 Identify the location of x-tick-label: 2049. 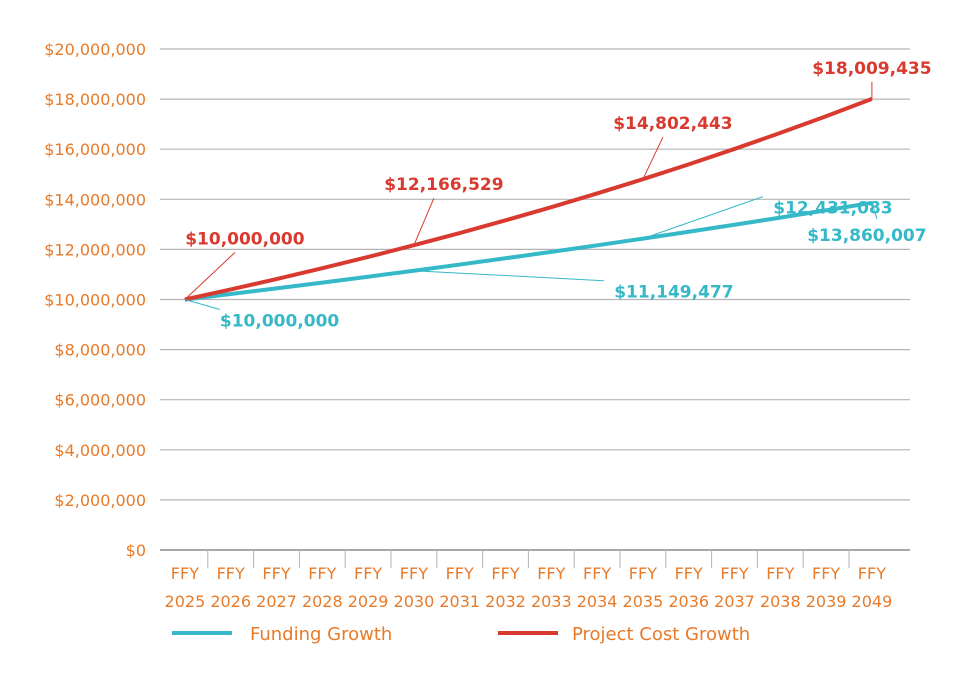
(872, 601).